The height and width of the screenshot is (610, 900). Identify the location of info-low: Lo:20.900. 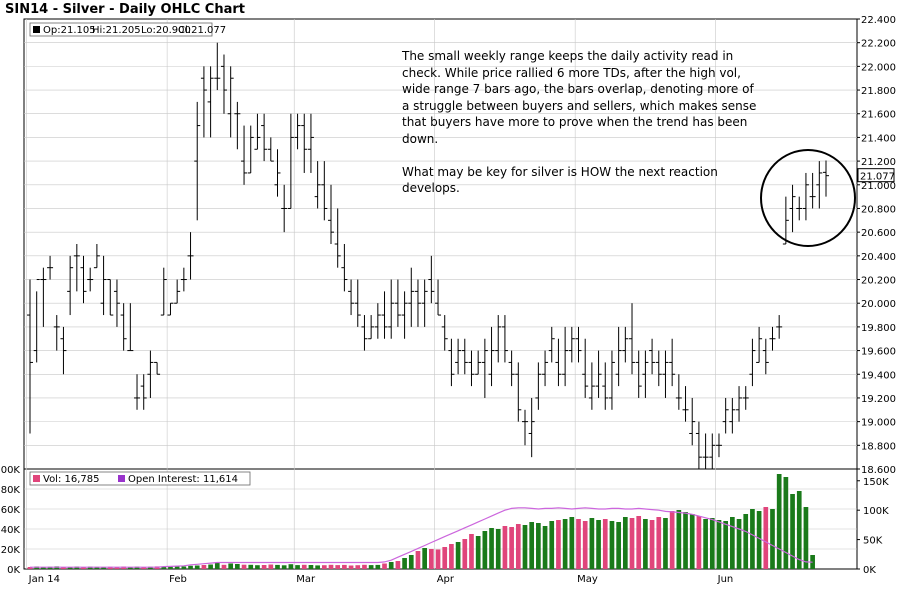
(166, 30).